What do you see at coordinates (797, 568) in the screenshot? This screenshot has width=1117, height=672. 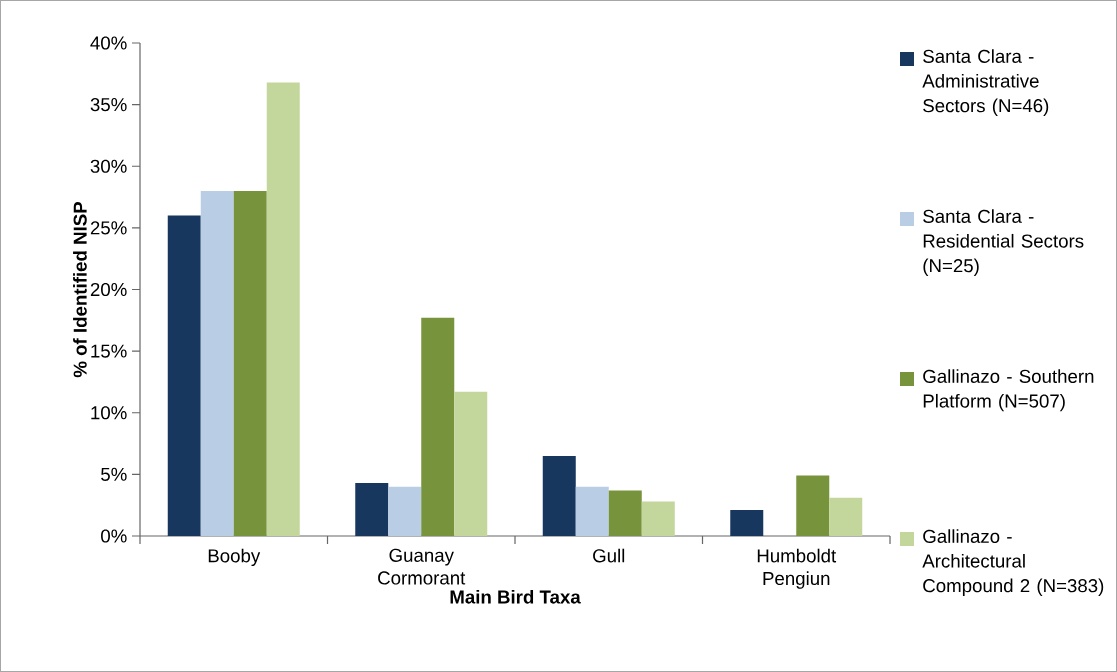 I see `x-tick-label: Humboldt Pengiun` at bounding box center [797, 568].